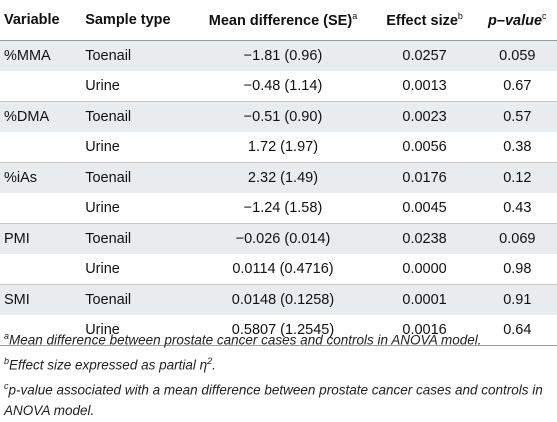 This screenshot has width=557, height=422. What do you see at coordinates (424, 147) in the screenshot?
I see `cell-effect: 0.0056` at bounding box center [424, 147].